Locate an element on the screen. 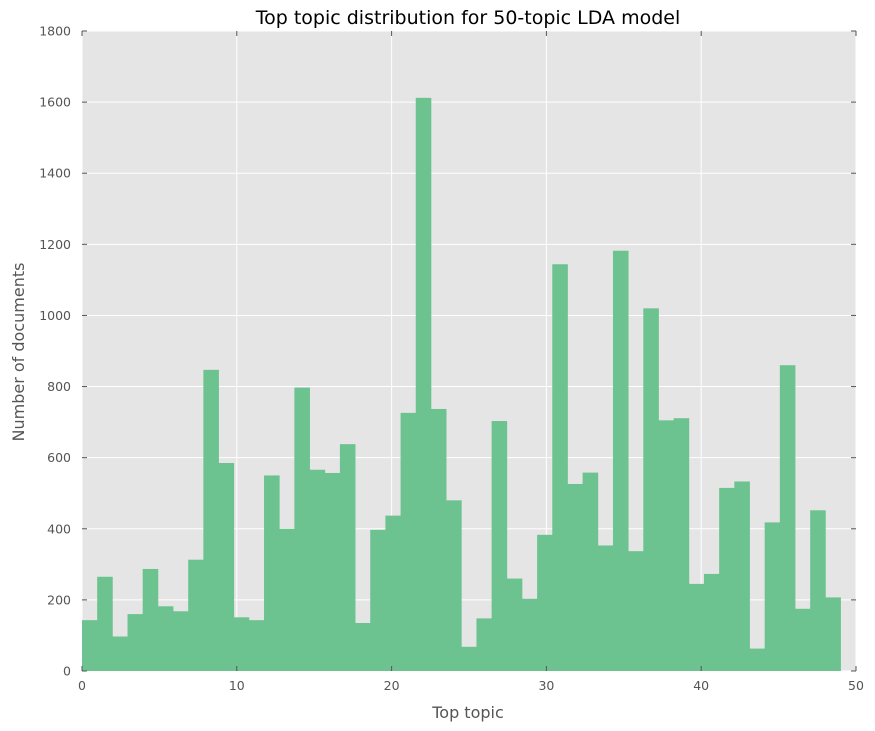  y-tick-labels: 0 200 400 600 800 1000 1200 1400 1600 1800 is located at coordinates (55, 351).